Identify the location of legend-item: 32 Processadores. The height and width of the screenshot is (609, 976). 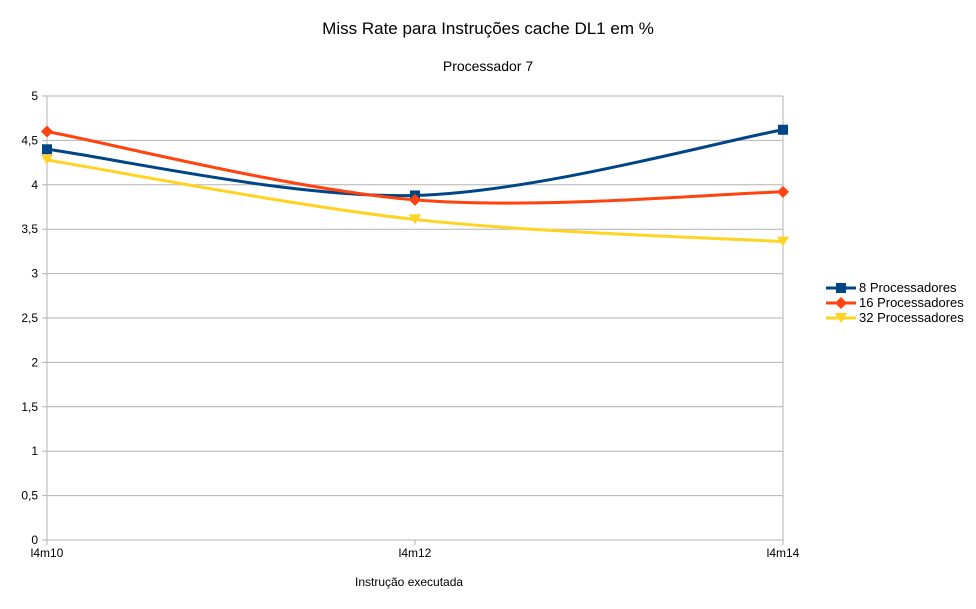
(895, 317).